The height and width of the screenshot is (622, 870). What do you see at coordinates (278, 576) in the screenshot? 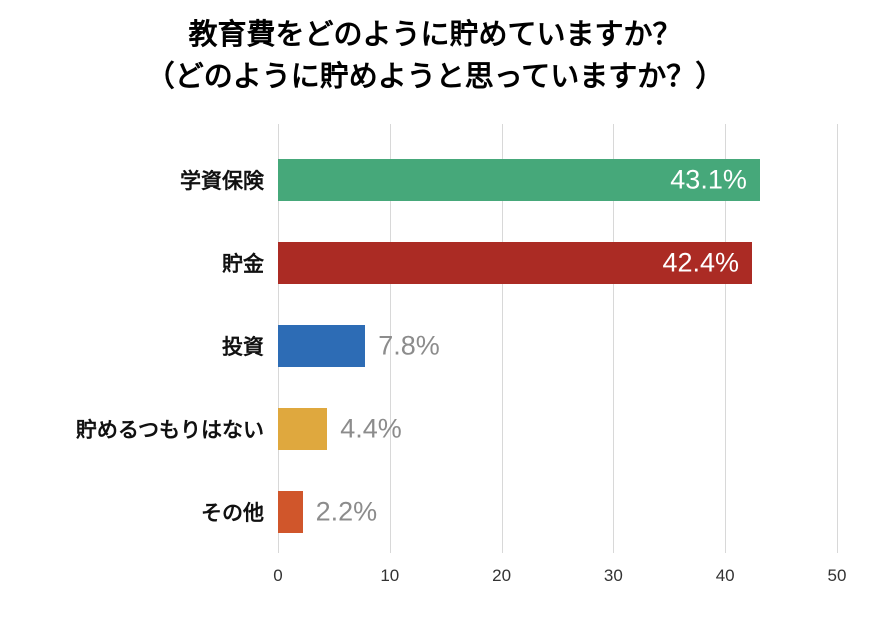
I see `x-tick-label: 0` at bounding box center [278, 576].